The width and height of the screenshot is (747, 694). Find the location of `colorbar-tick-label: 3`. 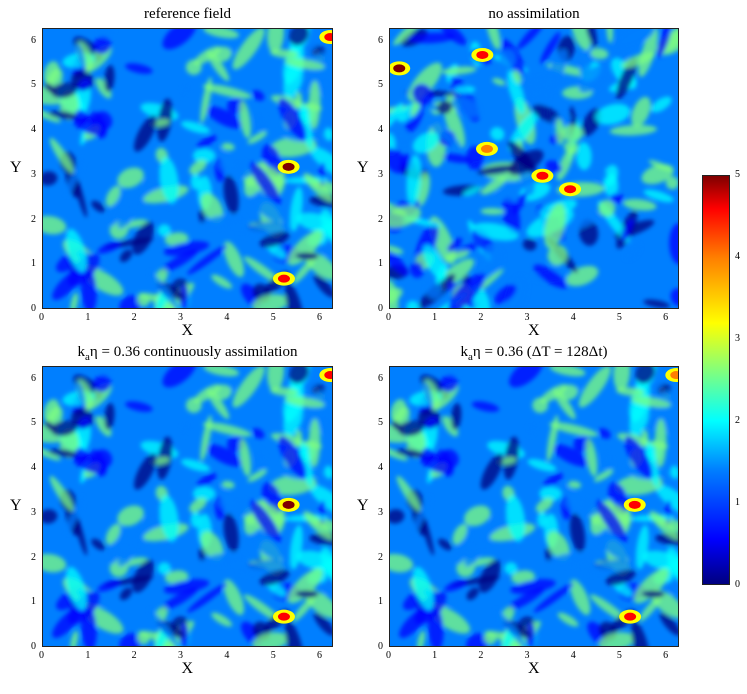

colorbar-tick-label: 3 is located at coordinates (737, 338).